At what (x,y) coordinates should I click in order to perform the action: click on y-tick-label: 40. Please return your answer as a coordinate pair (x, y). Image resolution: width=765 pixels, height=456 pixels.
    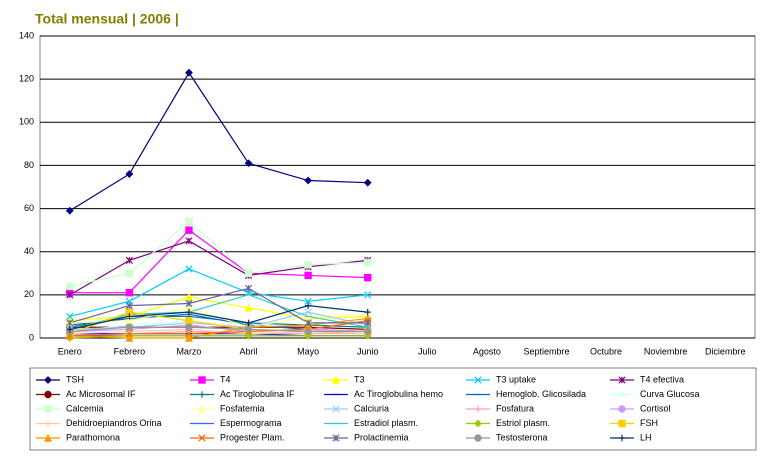
    Looking at the image, I should click on (29, 251).